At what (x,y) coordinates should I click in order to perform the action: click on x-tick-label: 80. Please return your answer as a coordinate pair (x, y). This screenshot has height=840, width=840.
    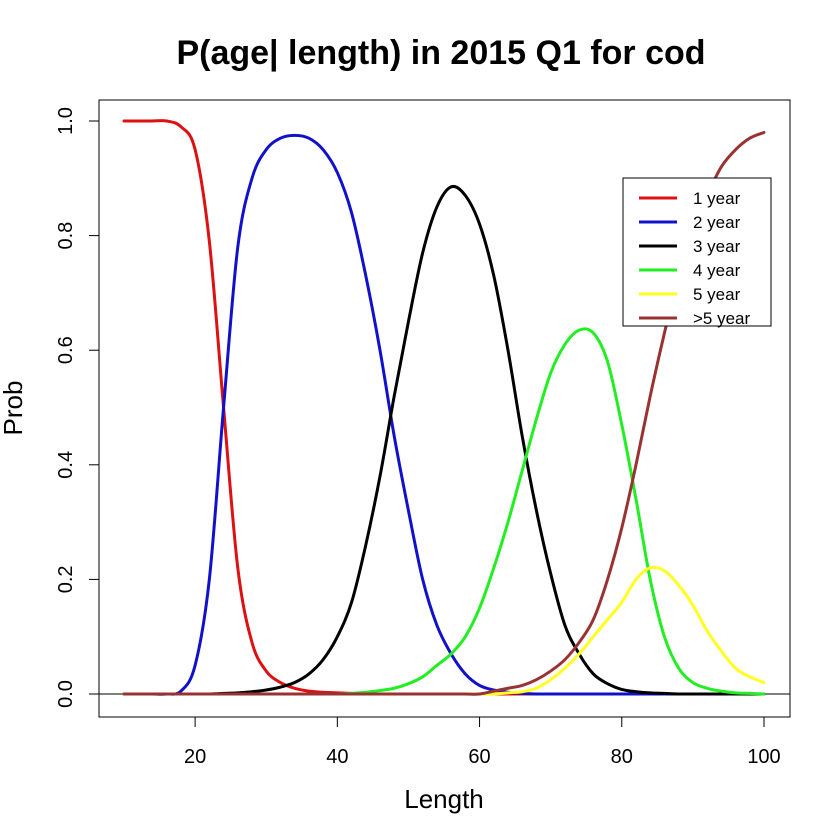
    Looking at the image, I should click on (622, 757).